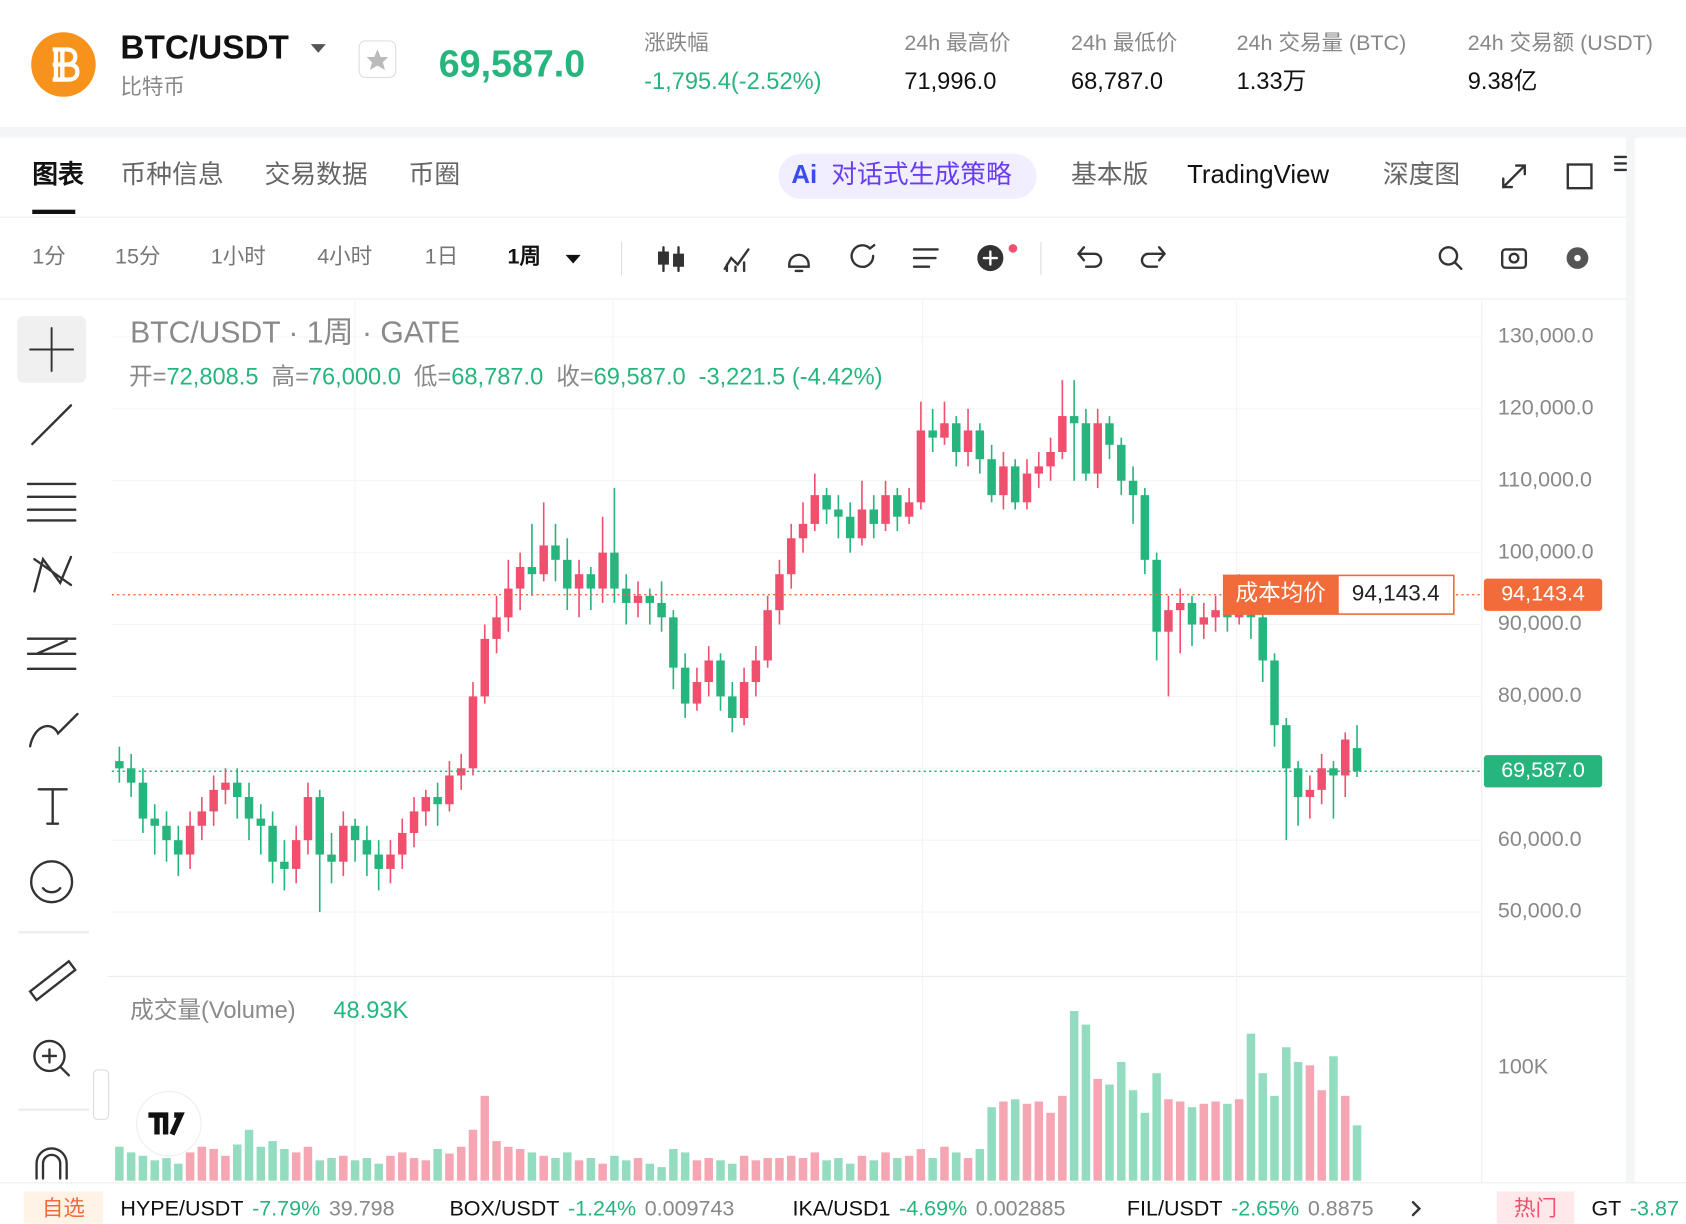 The height and width of the screenshot is (1224, 1686). What do you see at coordinates (925, 258) in the screenshot?
I see `template-icon` at bounding box center [925, 258].